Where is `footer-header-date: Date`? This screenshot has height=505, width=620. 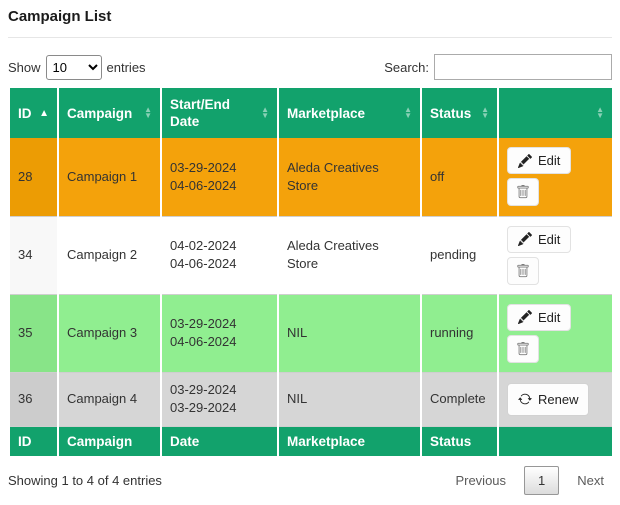
footer-header-date: Date is located at coordinates (219, 441).